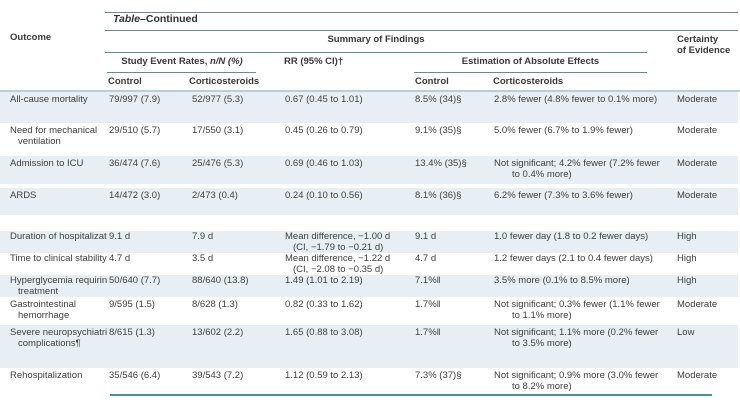  I want to click on event-rate-control-cell-line: 29/510 (5.7), so click(135, 130).